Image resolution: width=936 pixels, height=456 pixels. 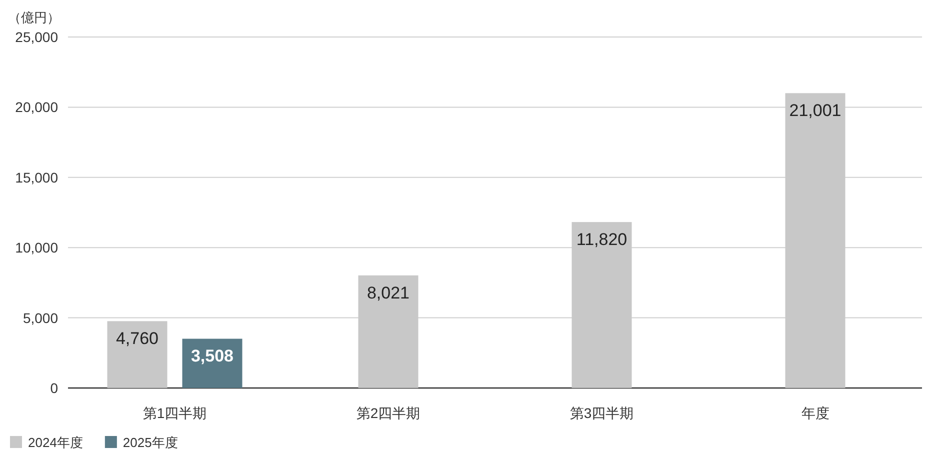 I want to click on text: 21,001, so click(x=815, y=110).